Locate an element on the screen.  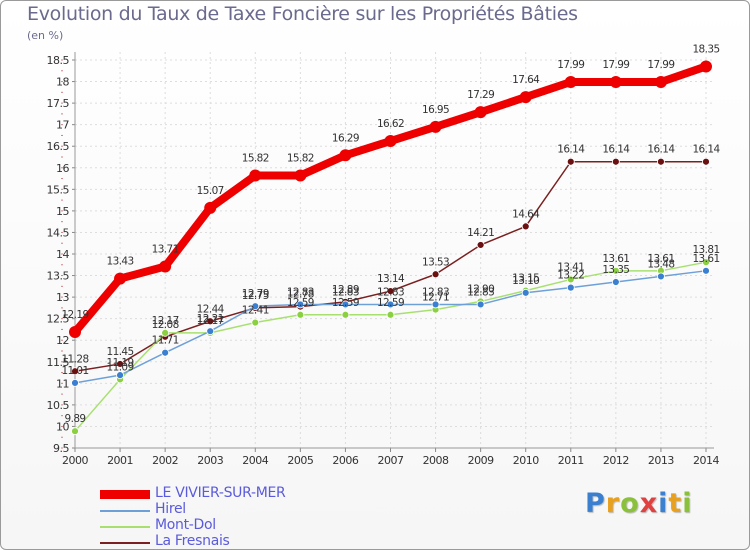
y-tick-label: 11.5 is located at coordinates (58, 362).